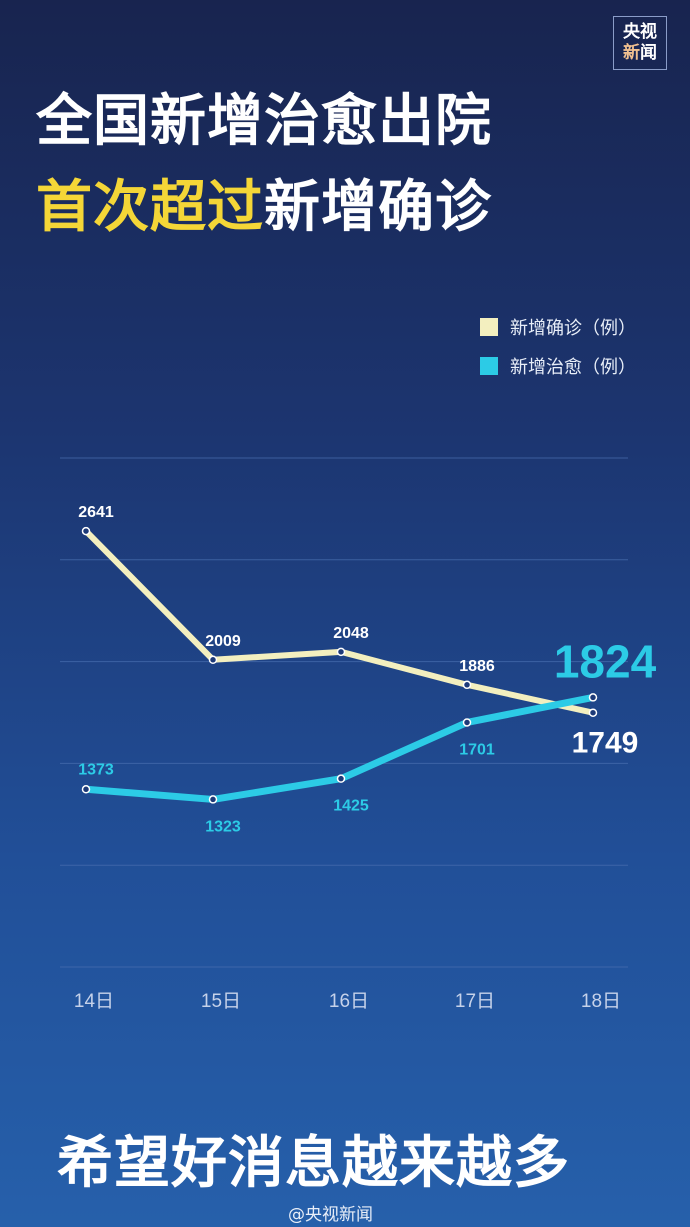 The height and width of the screenshot is (1227, 690). I want to click on data-label: 1701, so click(477, 749).